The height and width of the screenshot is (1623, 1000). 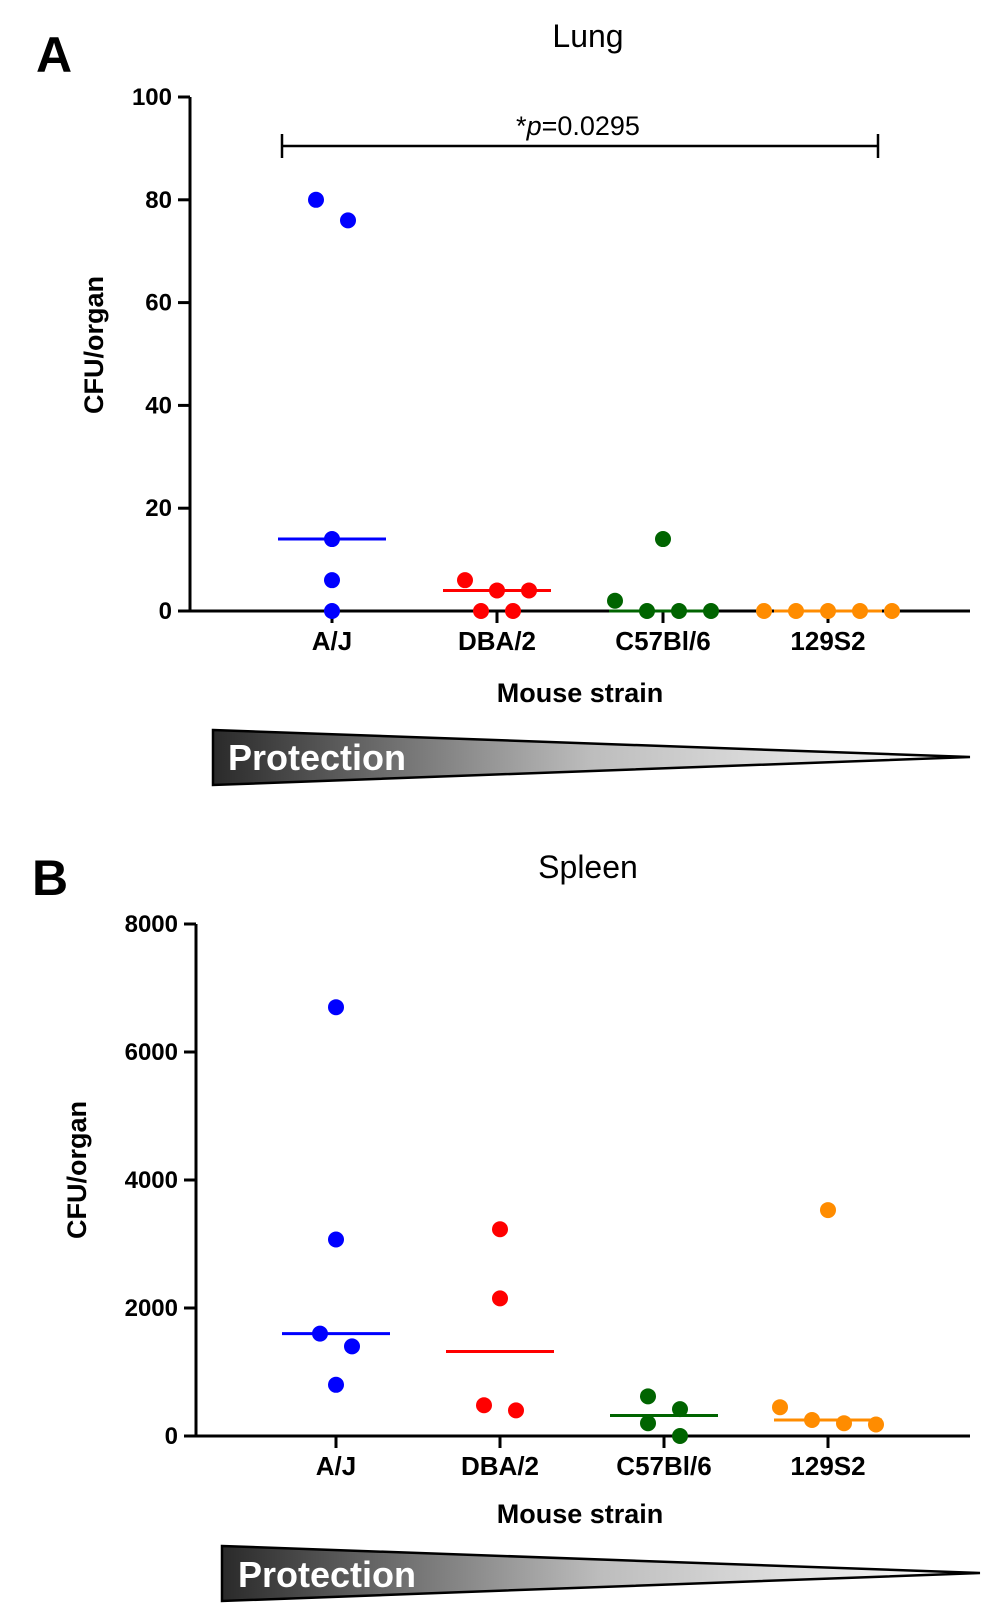 I want to click on spleen-y-tick-label: 4000, so click(x=151, y=1180).